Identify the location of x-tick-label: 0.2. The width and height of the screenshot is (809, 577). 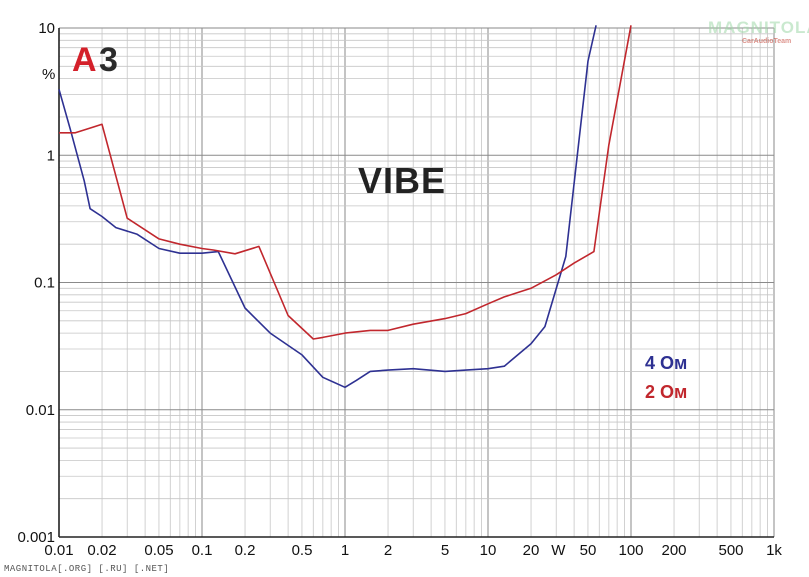
(245, 550).